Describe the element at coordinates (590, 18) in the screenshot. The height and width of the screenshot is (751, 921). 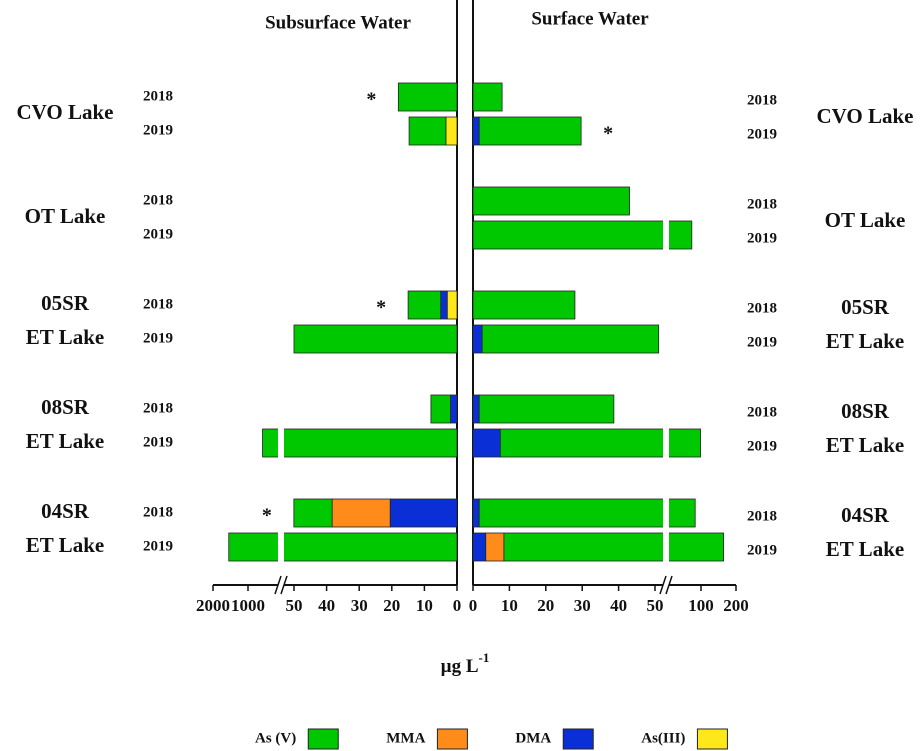
I see `panel-title: Surface Water` at that location.